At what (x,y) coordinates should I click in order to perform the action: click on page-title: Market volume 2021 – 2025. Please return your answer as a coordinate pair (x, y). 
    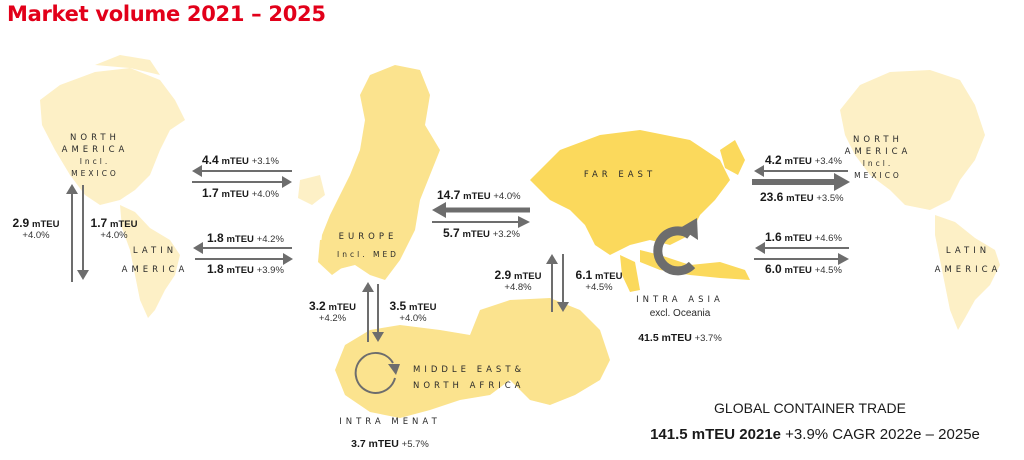
    Looking at the image, I should click on (166, 14).